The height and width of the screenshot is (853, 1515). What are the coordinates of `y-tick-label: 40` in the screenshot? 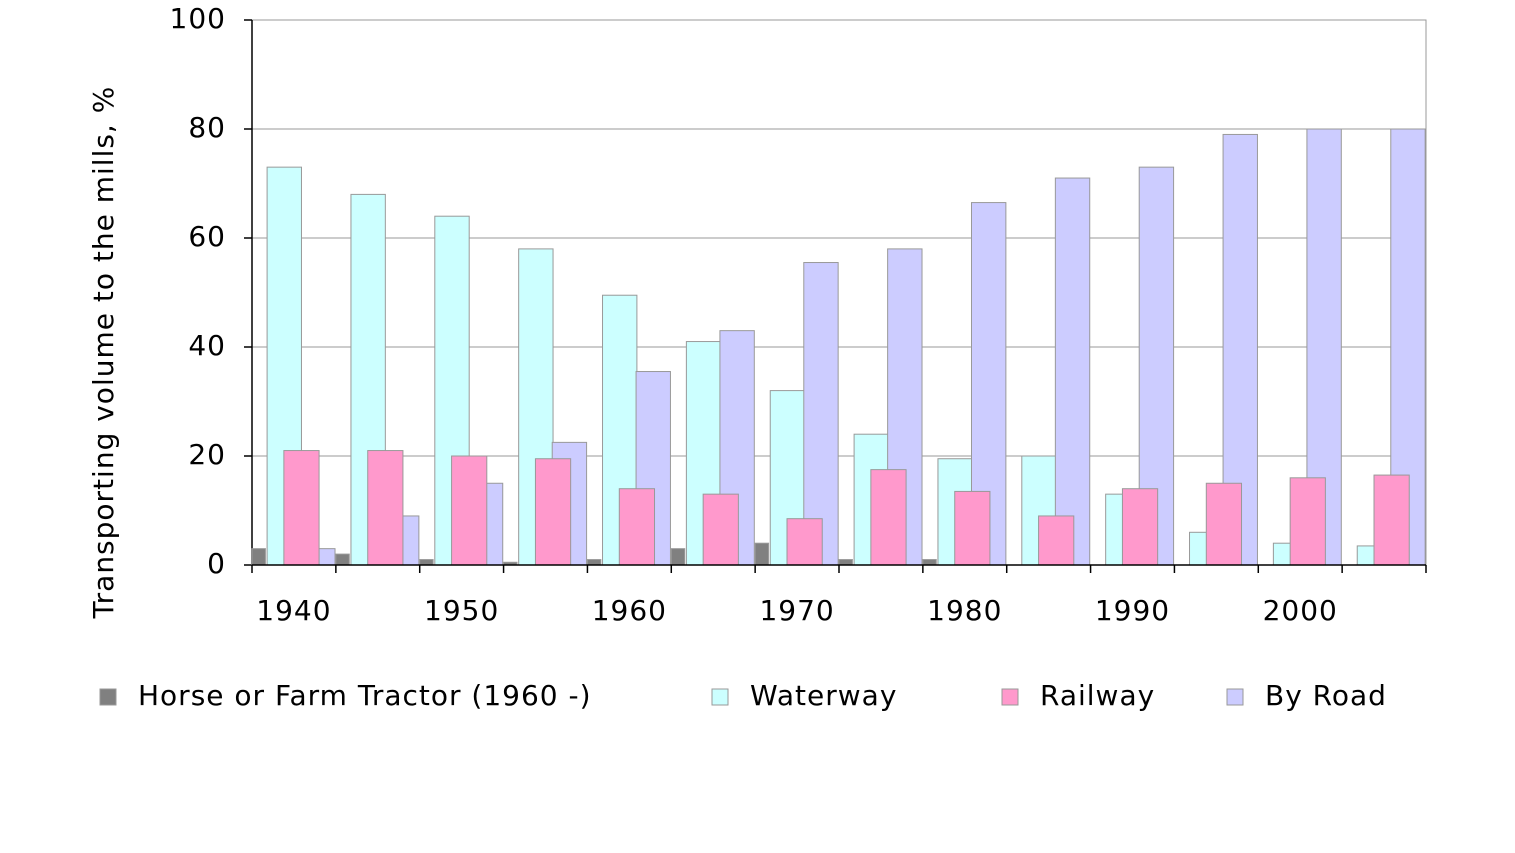 It's located at (207, 345).